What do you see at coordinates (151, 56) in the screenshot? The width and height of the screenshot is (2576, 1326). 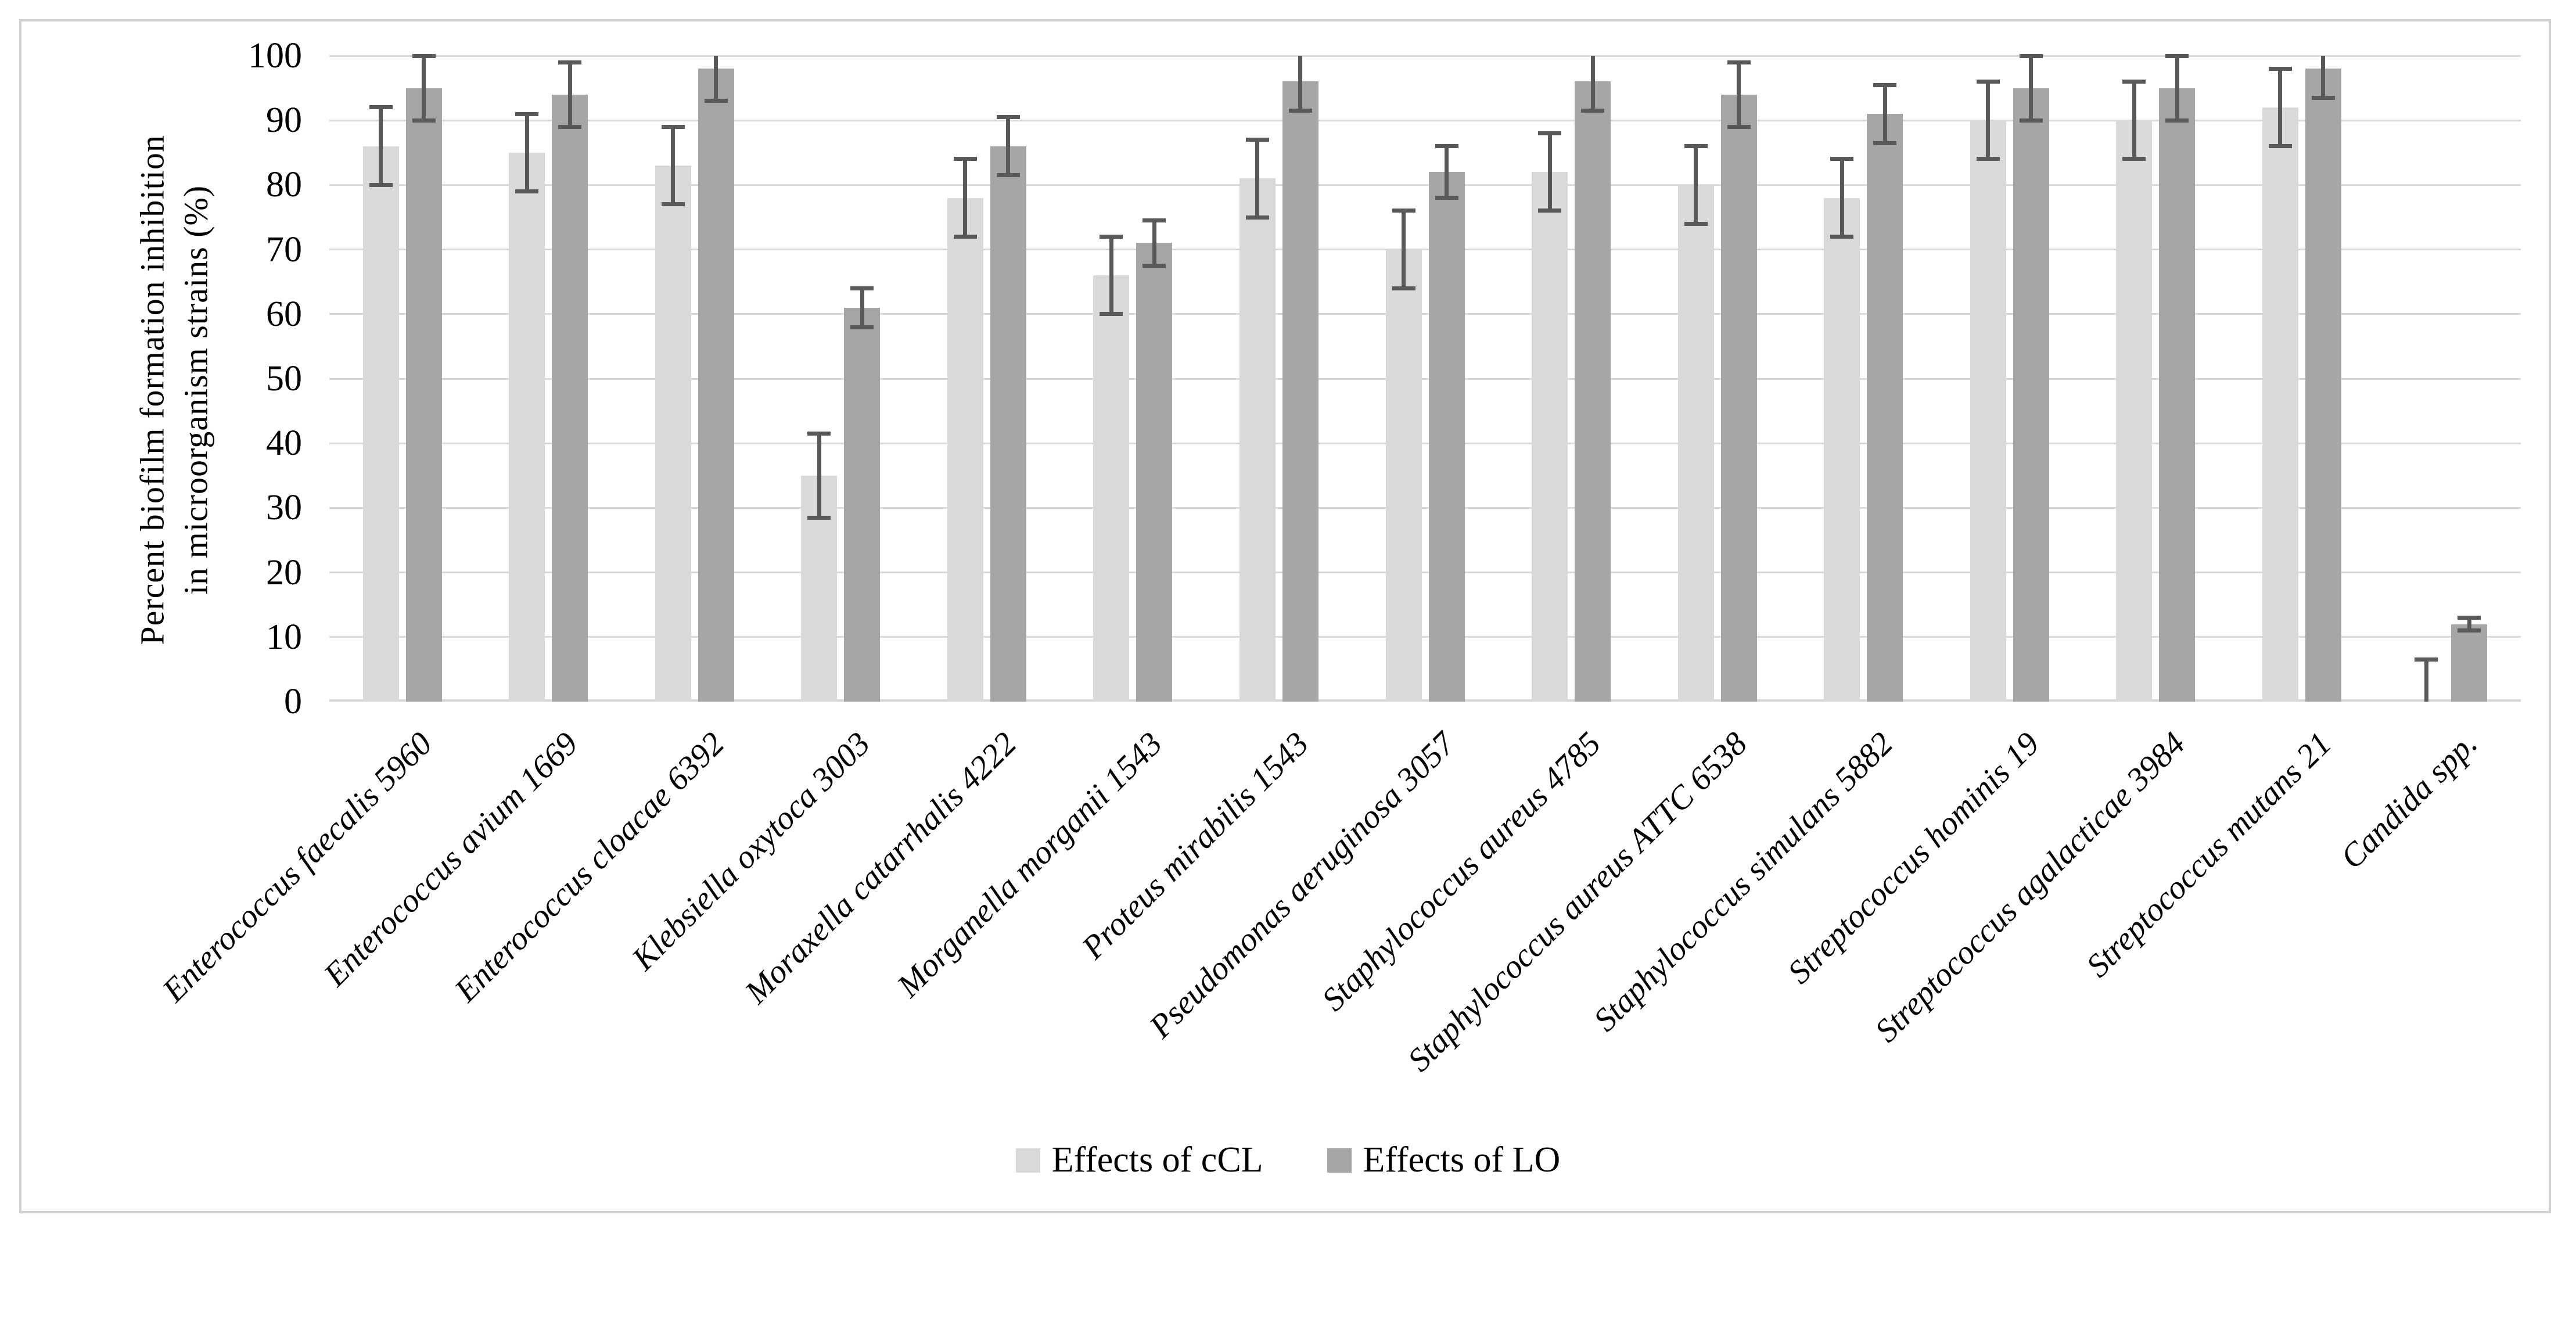 I see `y-tick-100: 100` at bounding box center [151, 56].